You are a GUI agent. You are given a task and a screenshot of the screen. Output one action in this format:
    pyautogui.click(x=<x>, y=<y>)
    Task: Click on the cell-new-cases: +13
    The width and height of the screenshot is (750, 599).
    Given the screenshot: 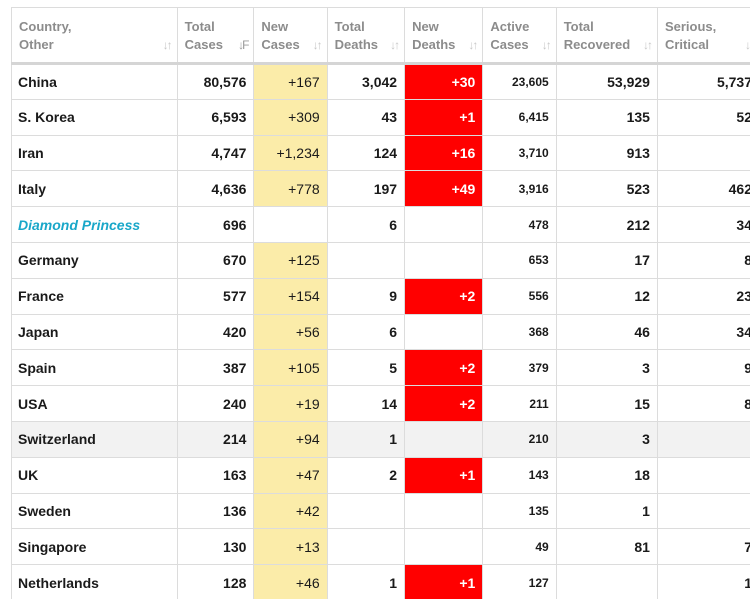 What is the action you would take?
    pyautogui.click(x=290, y=547)
    